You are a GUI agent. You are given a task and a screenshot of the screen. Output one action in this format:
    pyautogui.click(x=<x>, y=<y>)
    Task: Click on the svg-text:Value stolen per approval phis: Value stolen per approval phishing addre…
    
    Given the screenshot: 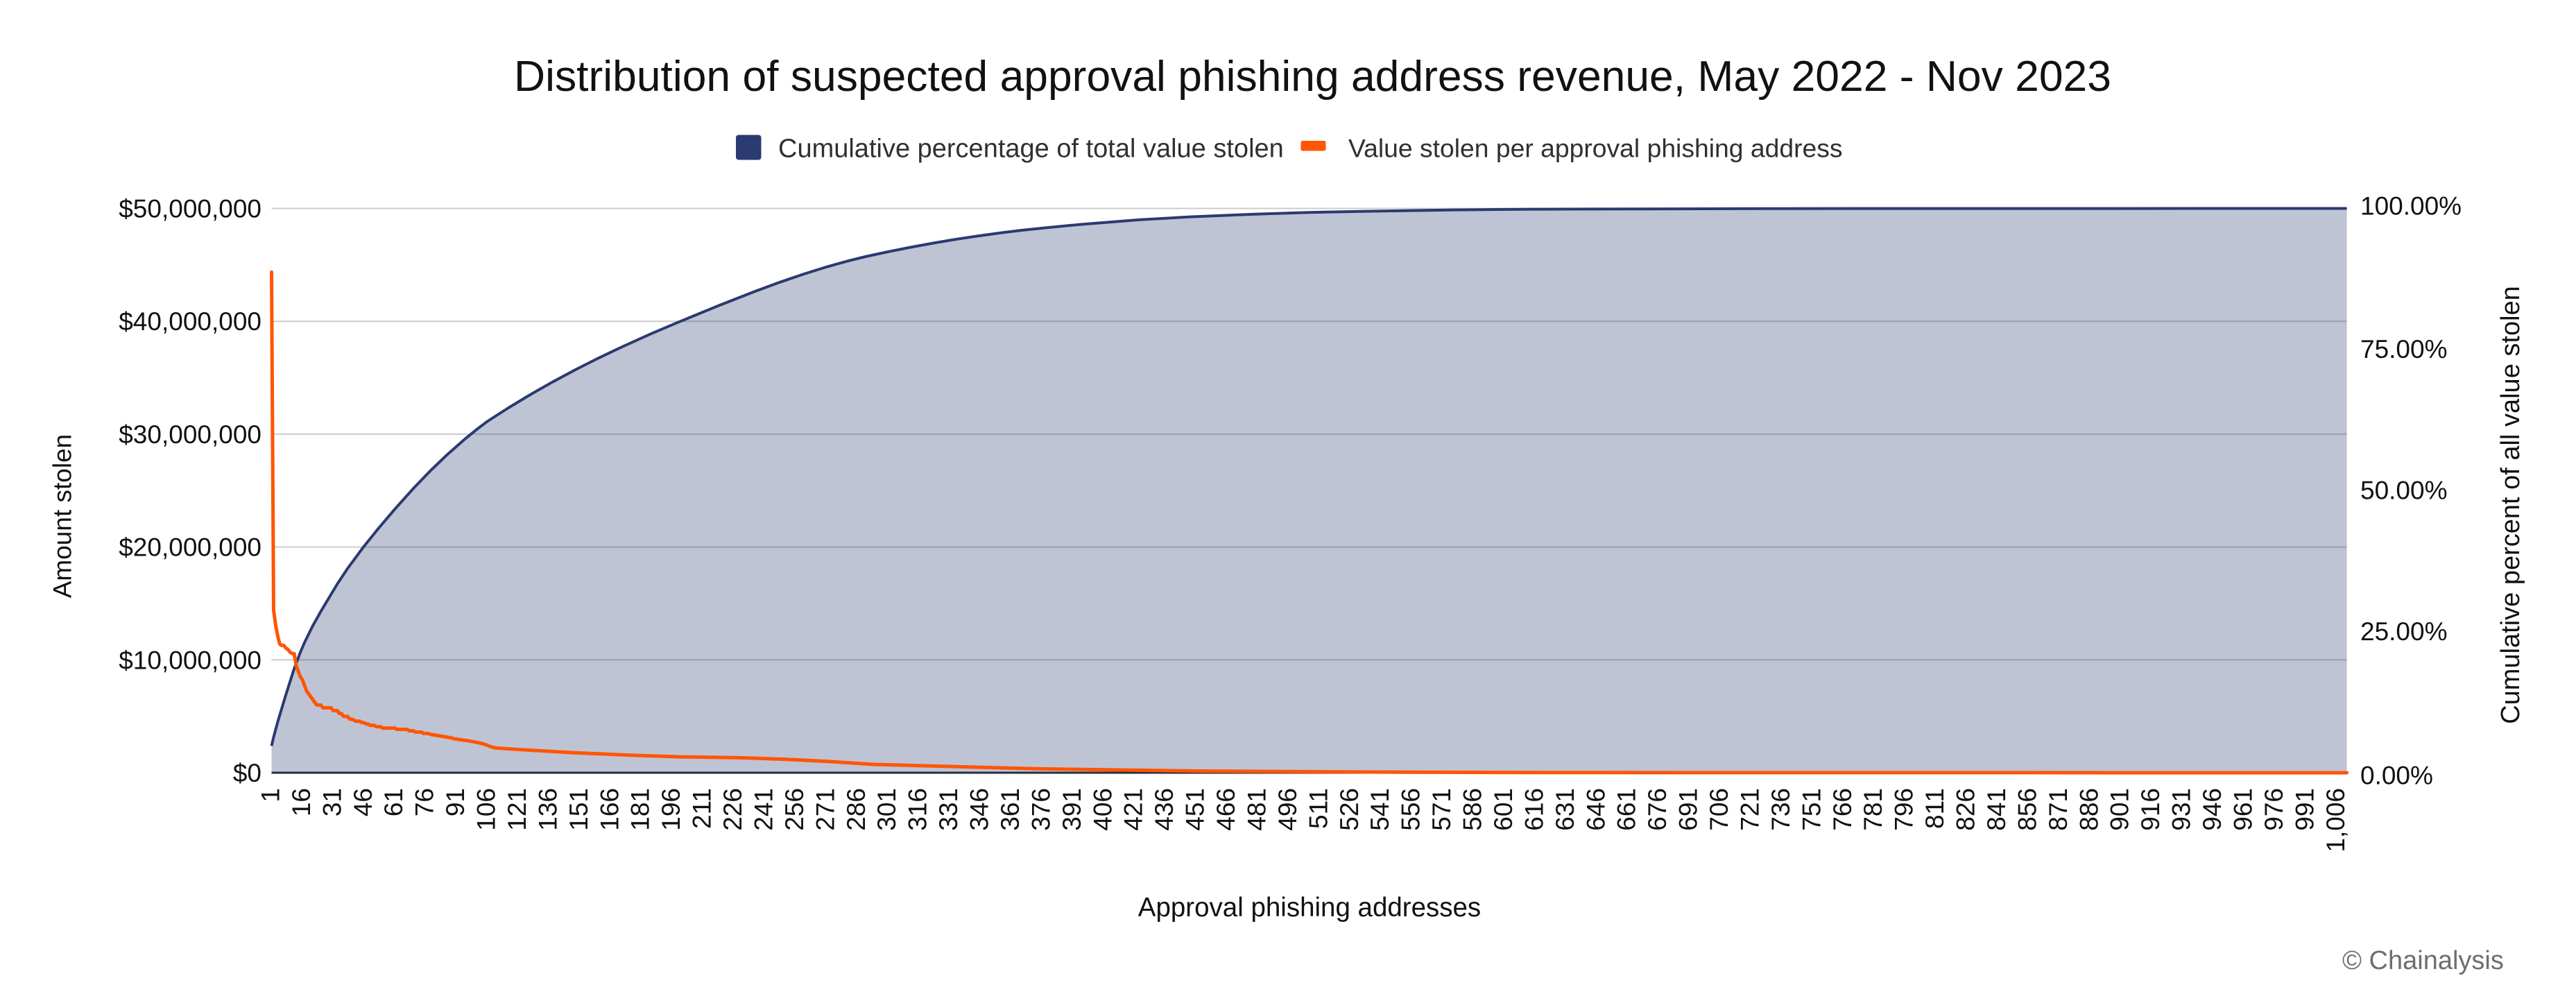 What is the action you would take?
    pyautogui.click(x=1595, y=148)
    